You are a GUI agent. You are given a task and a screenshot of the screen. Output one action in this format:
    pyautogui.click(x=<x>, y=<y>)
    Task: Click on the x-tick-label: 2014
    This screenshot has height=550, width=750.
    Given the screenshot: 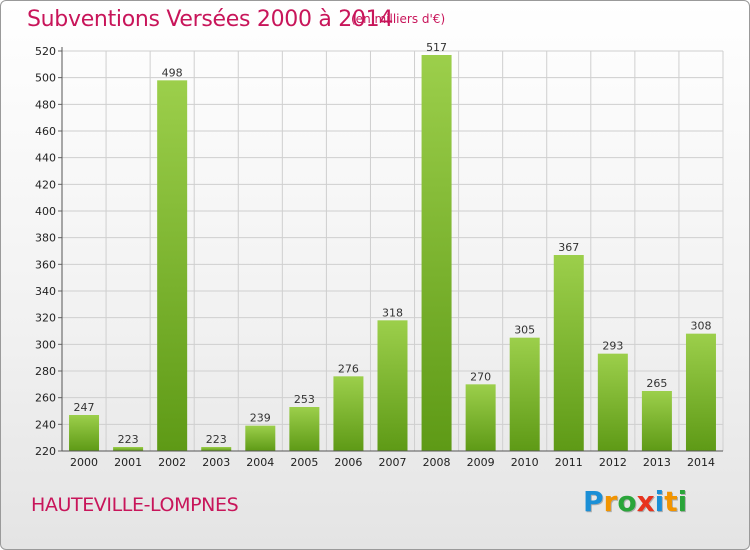 What is the action you would take?
    pyautogui.click(x=701, y=462)
    